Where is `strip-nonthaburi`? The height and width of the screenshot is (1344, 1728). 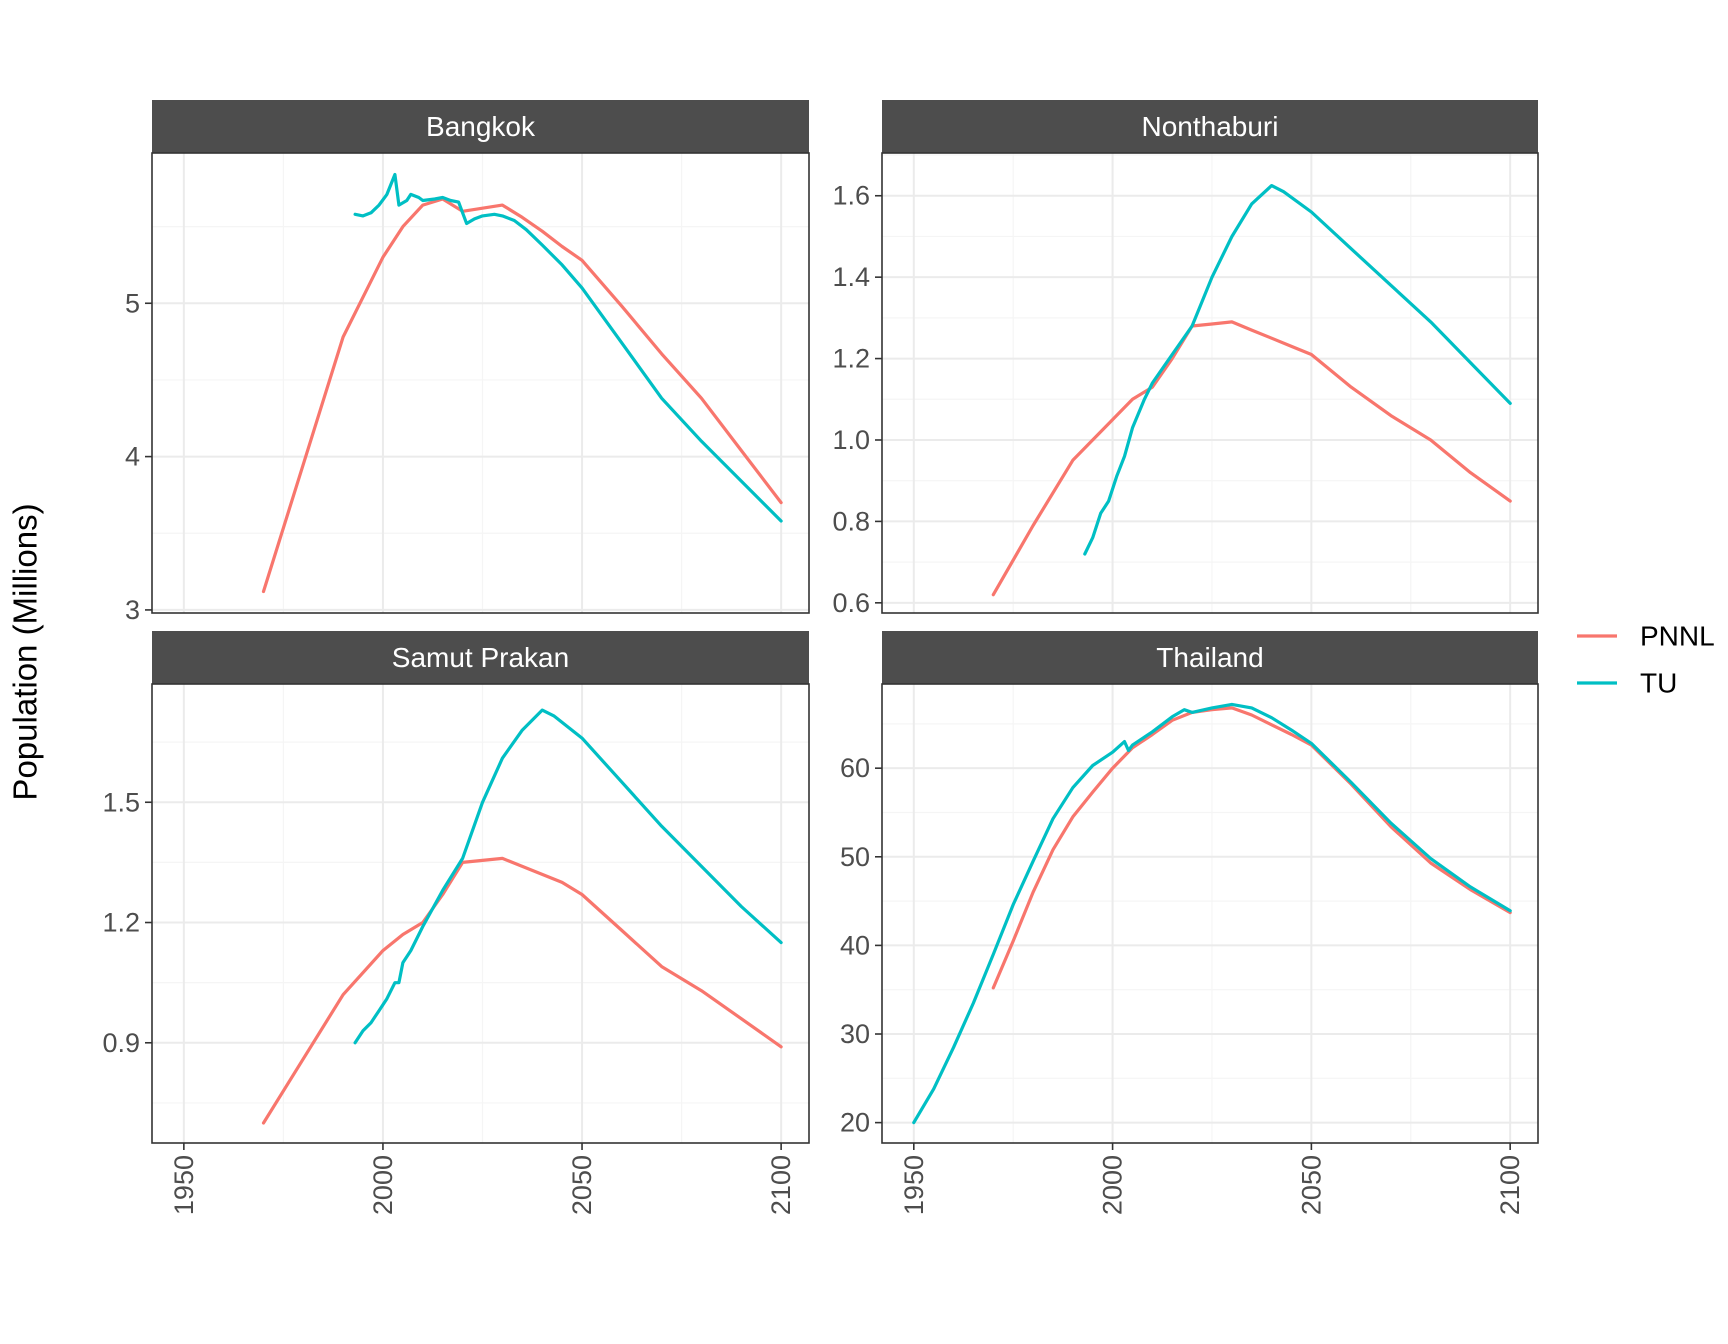
strip-nonthaburi is located at coordinates (1210, 126).